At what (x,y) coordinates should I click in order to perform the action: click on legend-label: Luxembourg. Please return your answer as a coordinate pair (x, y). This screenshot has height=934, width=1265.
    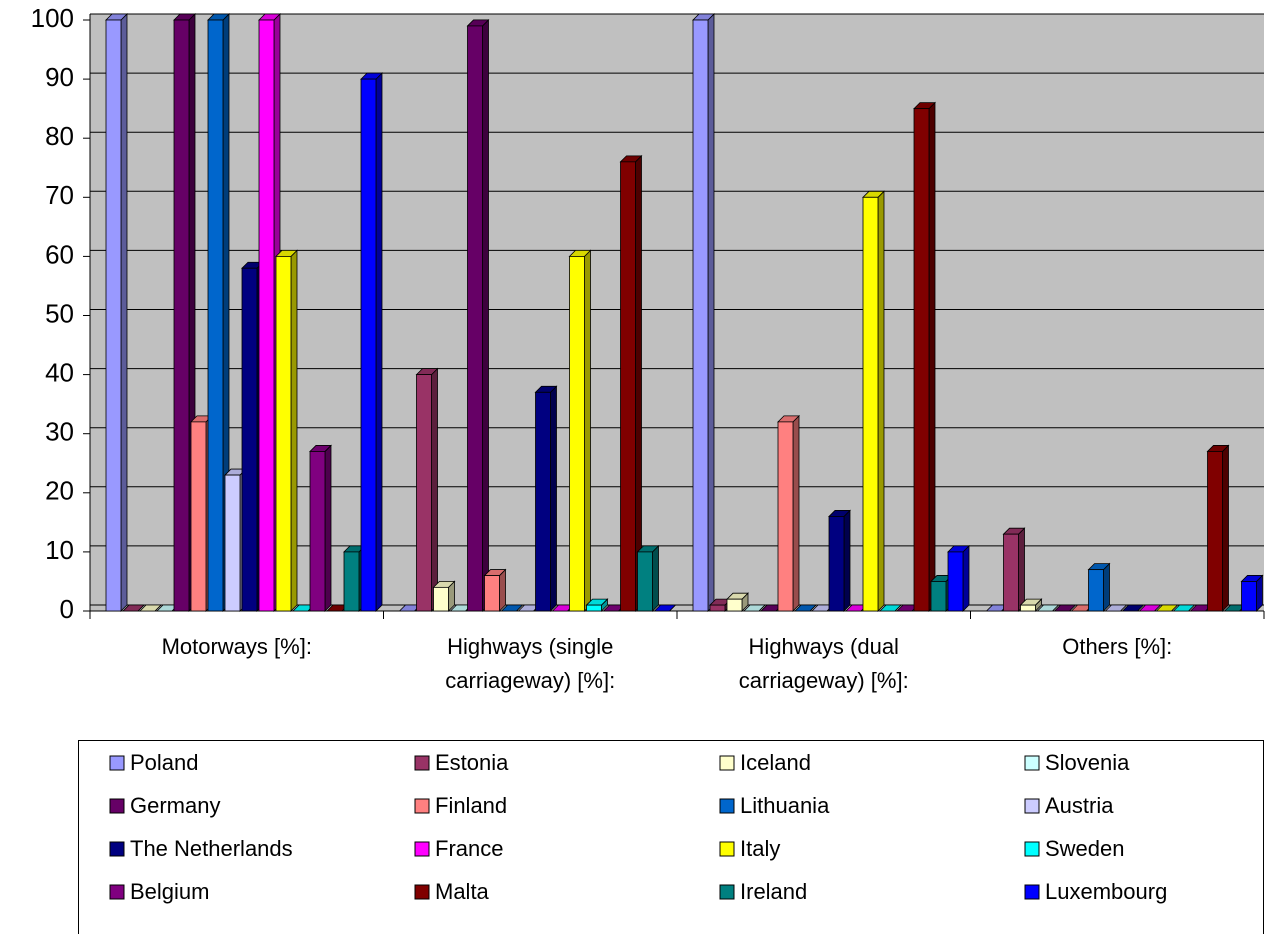
    Looking at the image, I should click on (1106, 891).